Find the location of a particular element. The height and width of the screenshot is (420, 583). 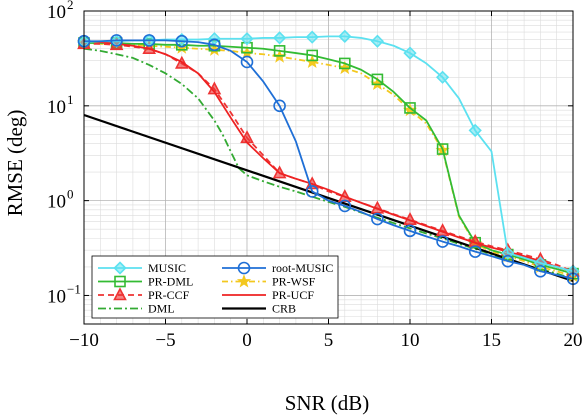

x-tick-label: 5 is located at coordinates (329, 340).